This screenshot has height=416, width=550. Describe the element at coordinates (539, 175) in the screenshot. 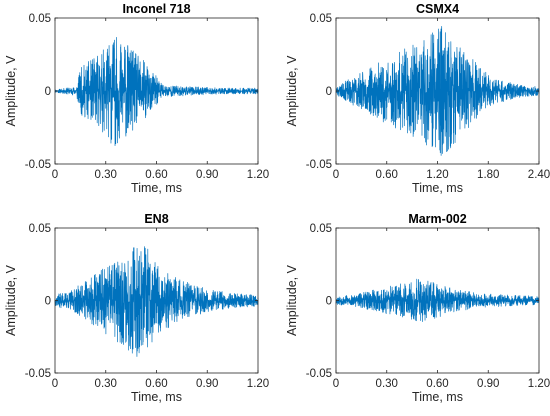

I see `x-tick-label: 2.40` at that location.